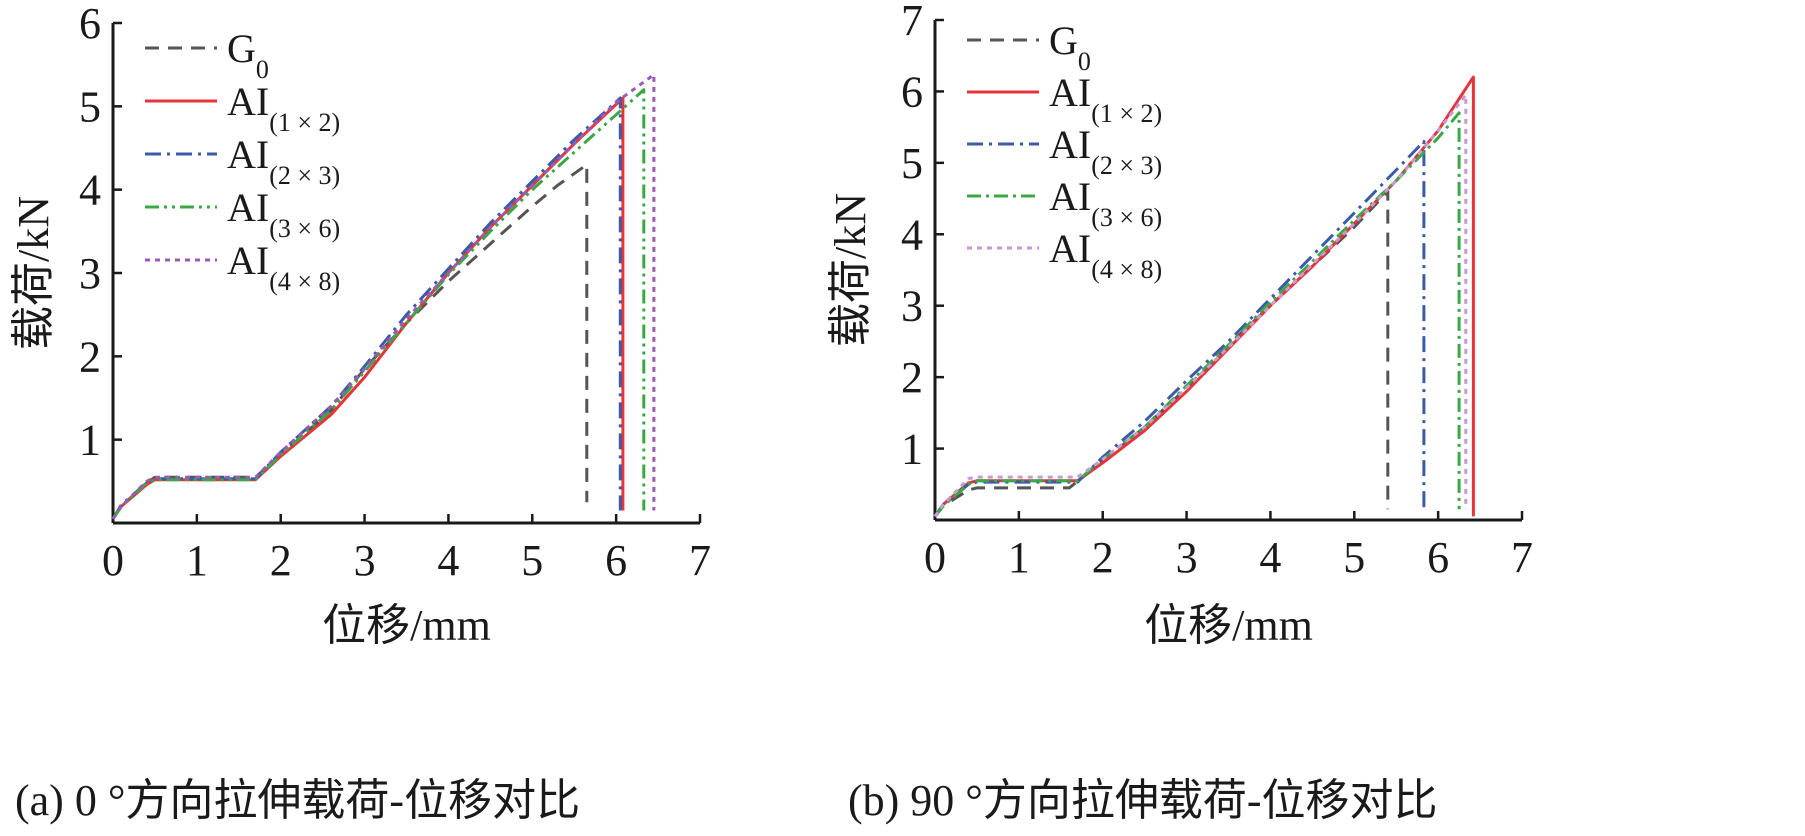 This screenshot has width=1805, height=836. Describe the element at coordinates (912, 22) in the screenshot. I see `y-tick-label: 7` at that location.